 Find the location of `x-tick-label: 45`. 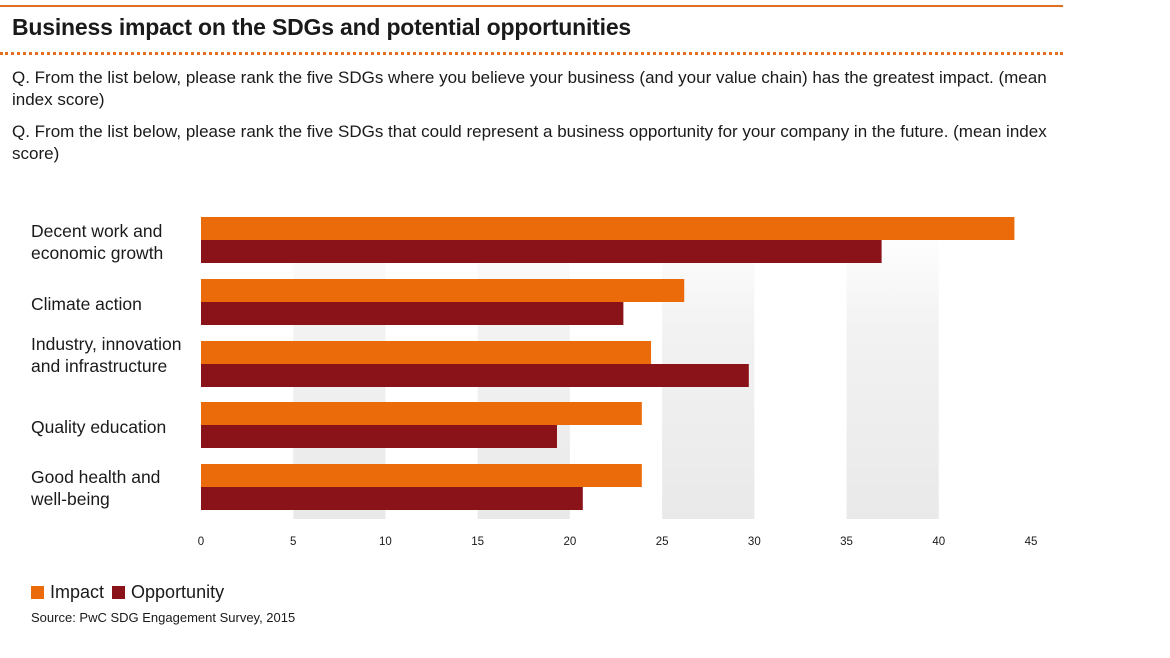

x-tick-label: 45 is located at coordinates (1031, 542).